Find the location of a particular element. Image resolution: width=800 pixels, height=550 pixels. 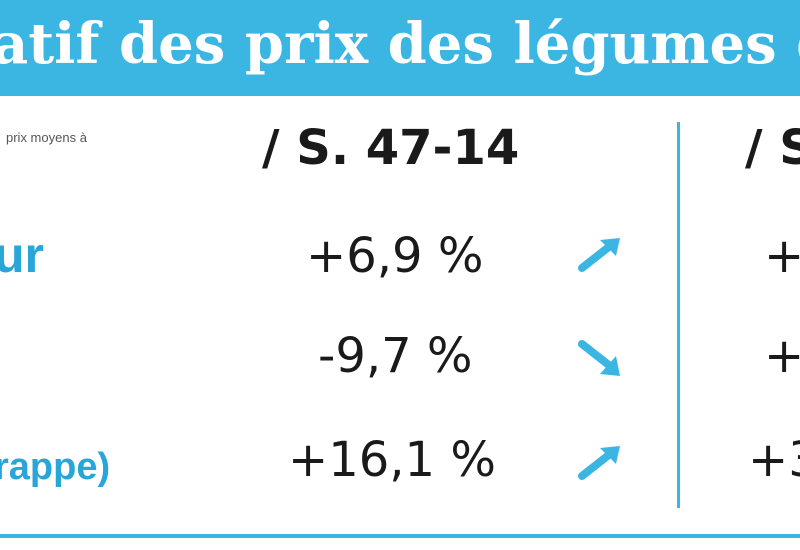

row-value-3: +16,1 % is located at coordinates (392, 460).